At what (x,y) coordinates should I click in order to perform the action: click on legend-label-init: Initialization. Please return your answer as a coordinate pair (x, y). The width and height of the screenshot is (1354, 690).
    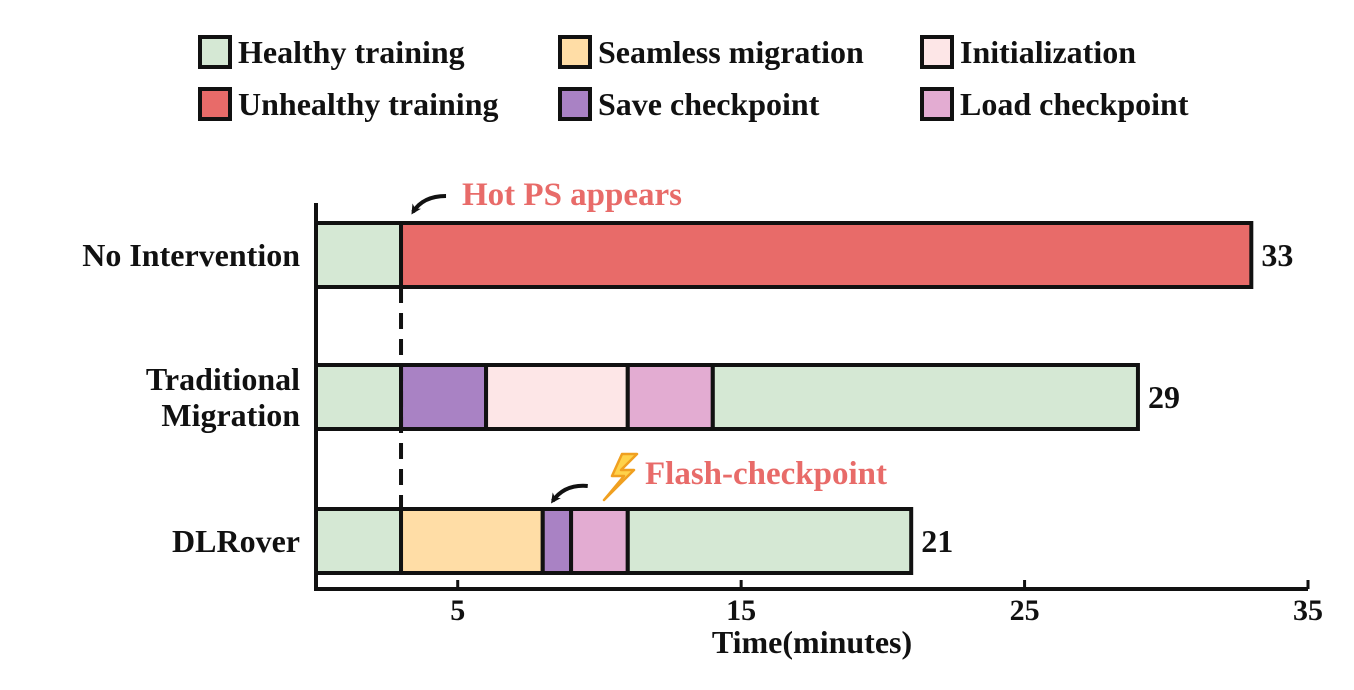
    Looking at the image, I should click on (1048, 52).